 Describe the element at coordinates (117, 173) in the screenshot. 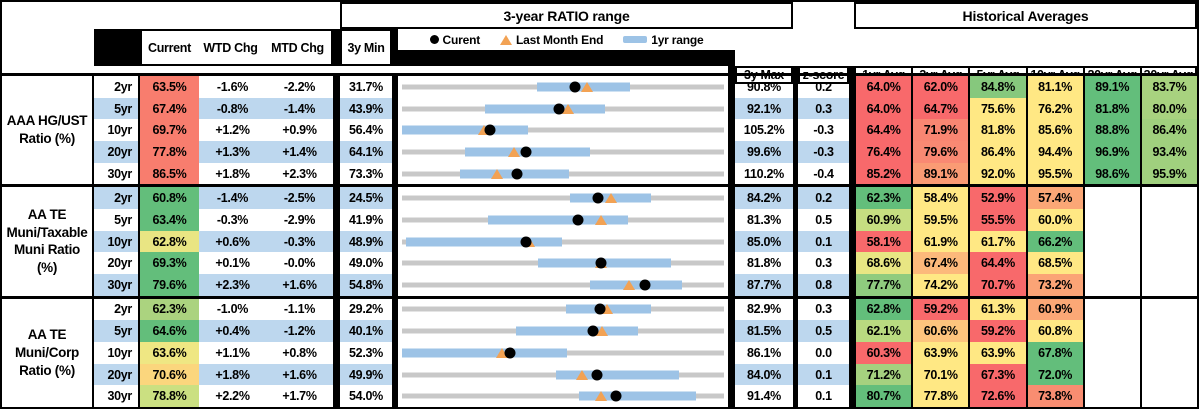

I see `tenor-cell: 30yr` at that location.